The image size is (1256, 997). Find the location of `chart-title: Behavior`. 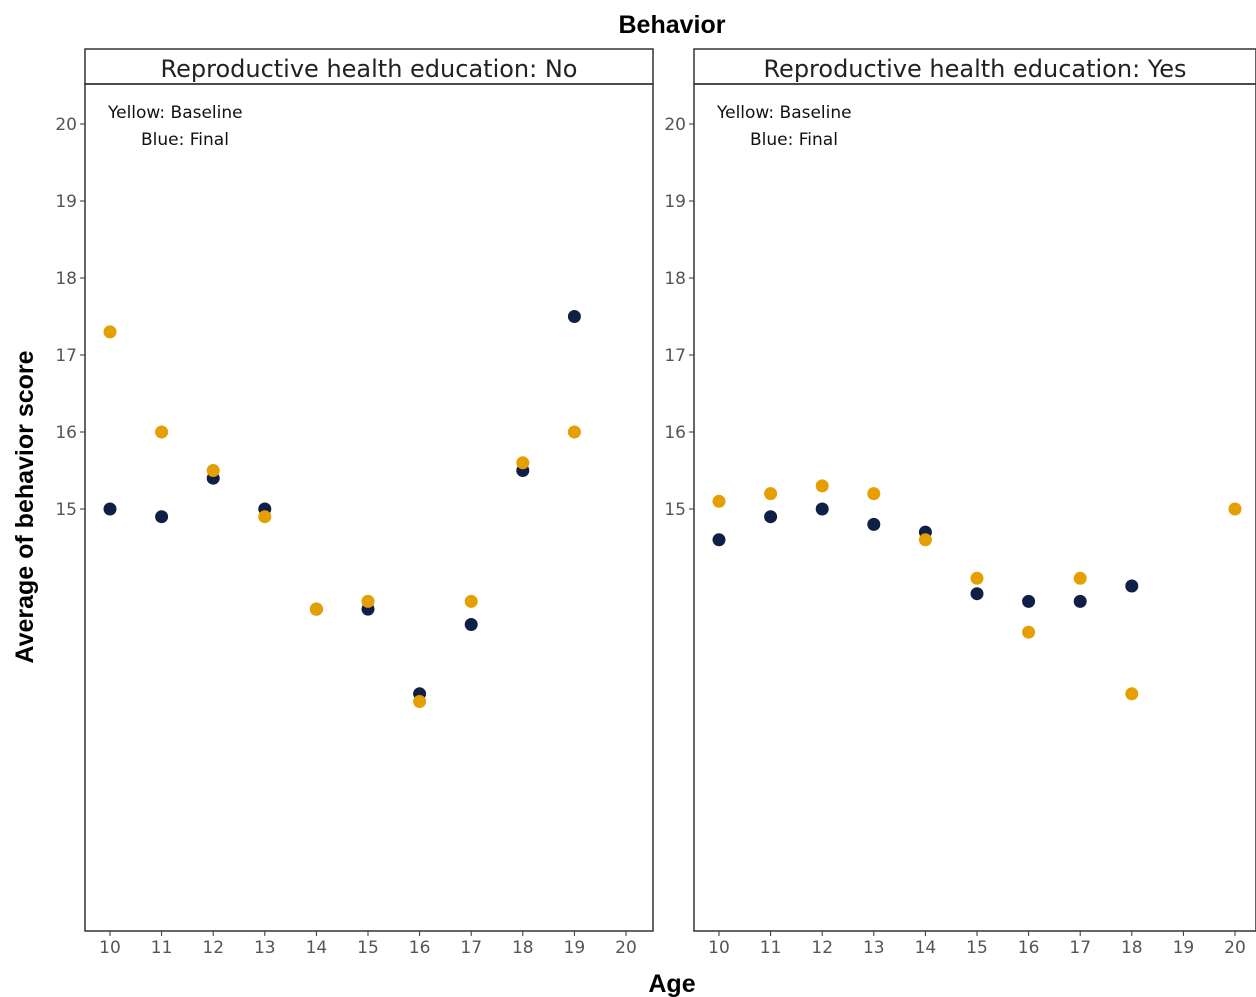

chart-title: Behavior is located at coordinates (672, 25).